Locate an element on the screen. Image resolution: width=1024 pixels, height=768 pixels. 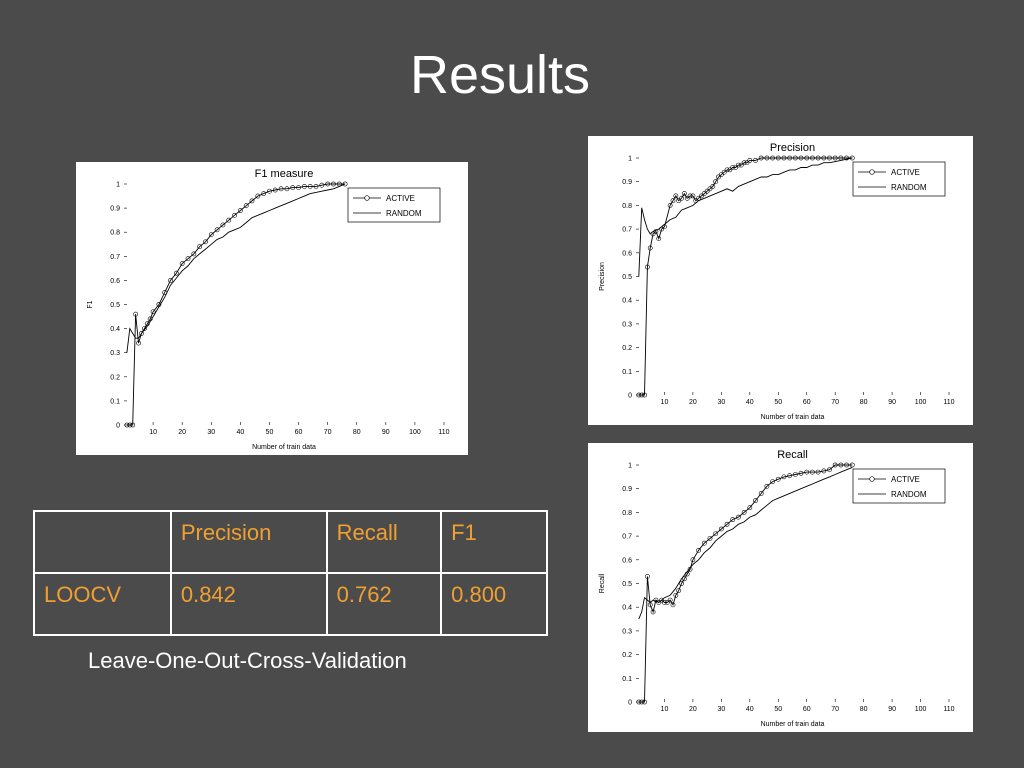
y-tick-label: 0.2 is located at coordinates (627, 348).